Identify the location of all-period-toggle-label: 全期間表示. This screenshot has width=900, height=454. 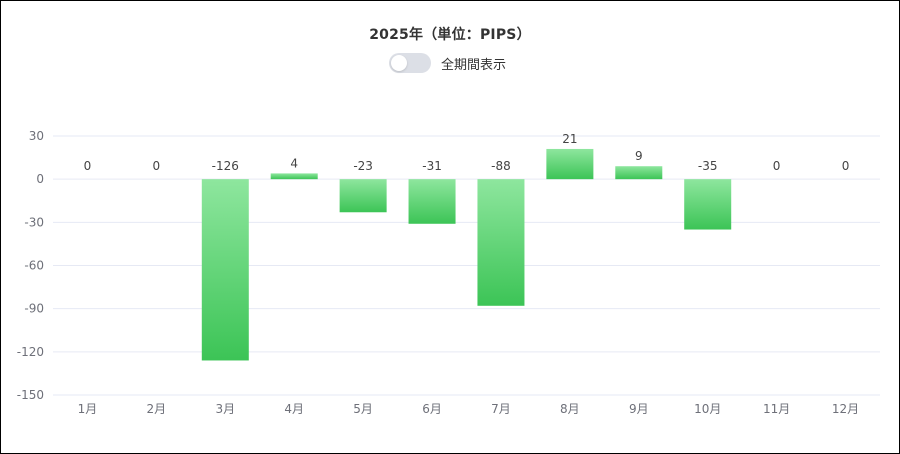
(474, 65).